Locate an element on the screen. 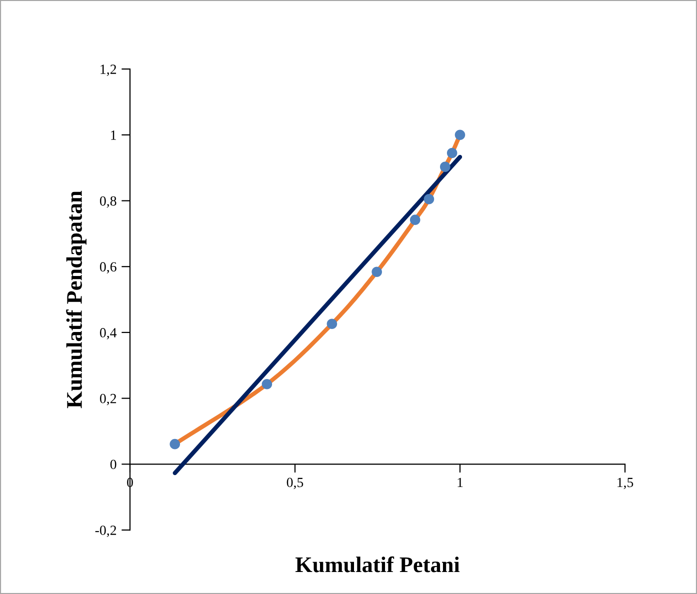 This screenshot has height=594, width=697. x-tick-label: 0,5 is located at coordinates (295, 484).